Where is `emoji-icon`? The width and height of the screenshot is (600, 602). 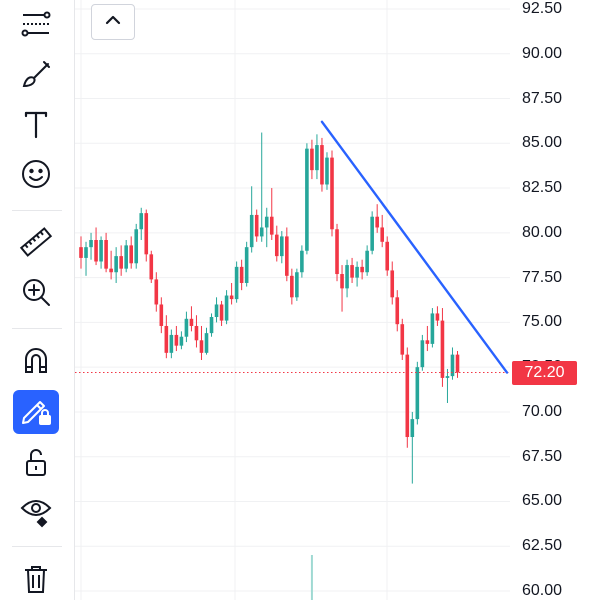
emoji-icon is located at coordinates (36, 176).